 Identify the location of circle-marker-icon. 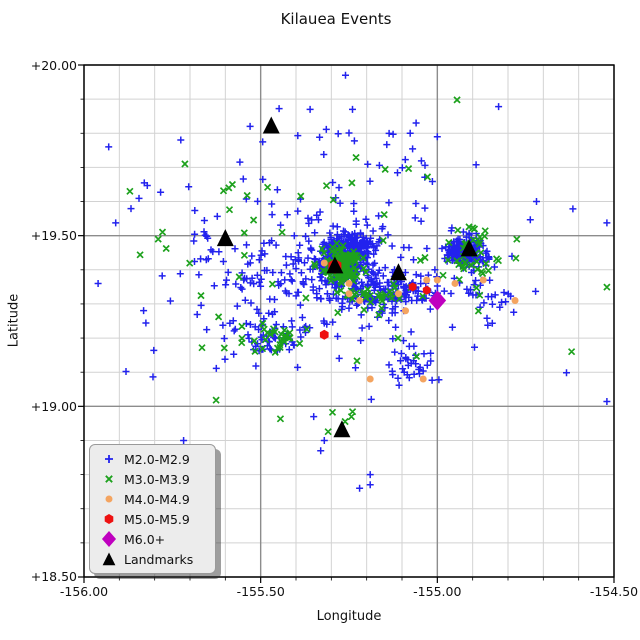
(109, 499).